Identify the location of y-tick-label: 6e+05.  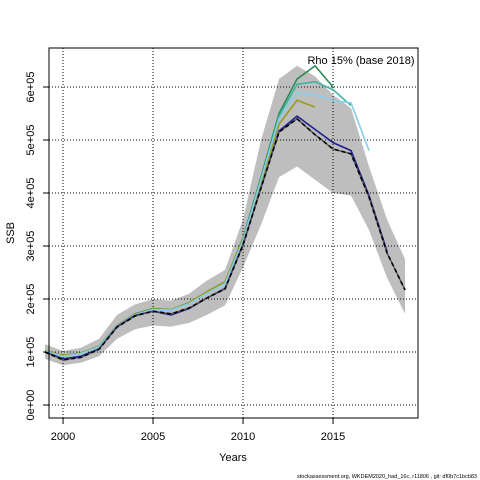
(31, 87).